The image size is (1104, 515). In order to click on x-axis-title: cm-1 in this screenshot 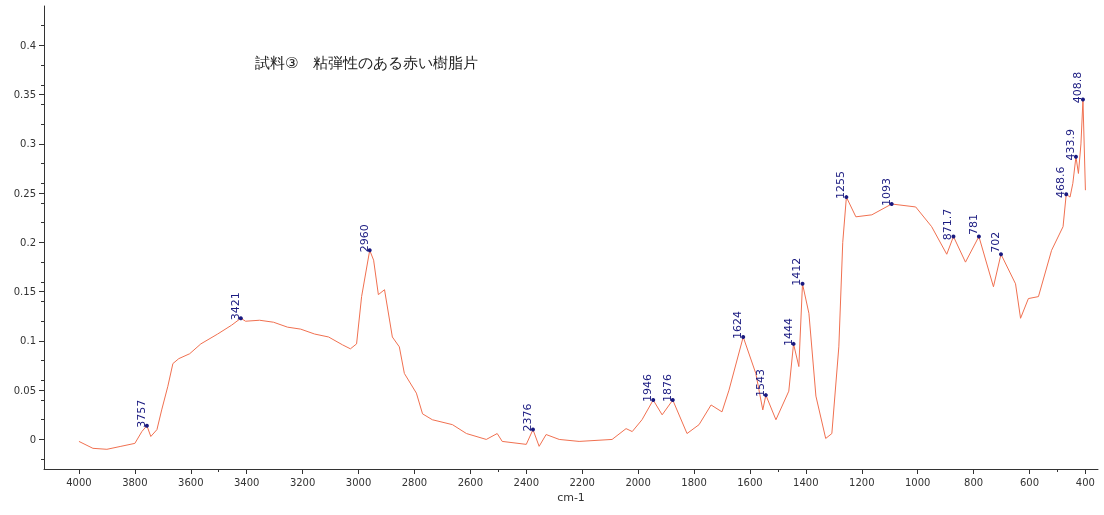, I will do `click(571, 497)`.